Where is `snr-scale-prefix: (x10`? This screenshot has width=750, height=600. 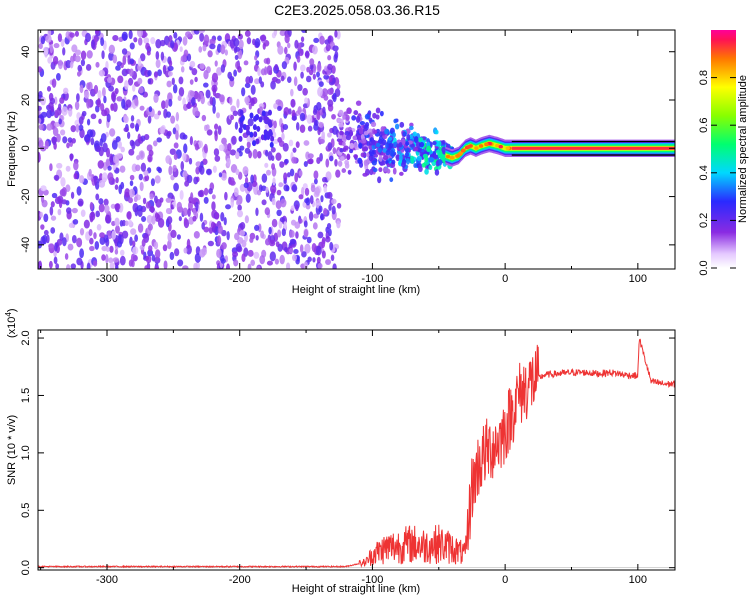 snr-scale-prefix: (x10 is located at coordinates (12, 327).